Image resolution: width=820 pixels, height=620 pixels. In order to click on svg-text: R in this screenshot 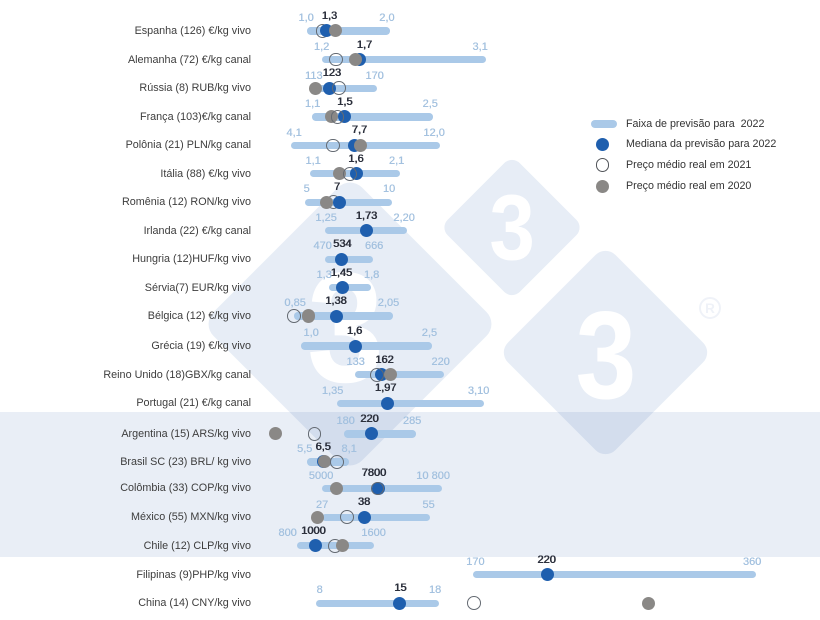, I will do `click(710, 308)`.